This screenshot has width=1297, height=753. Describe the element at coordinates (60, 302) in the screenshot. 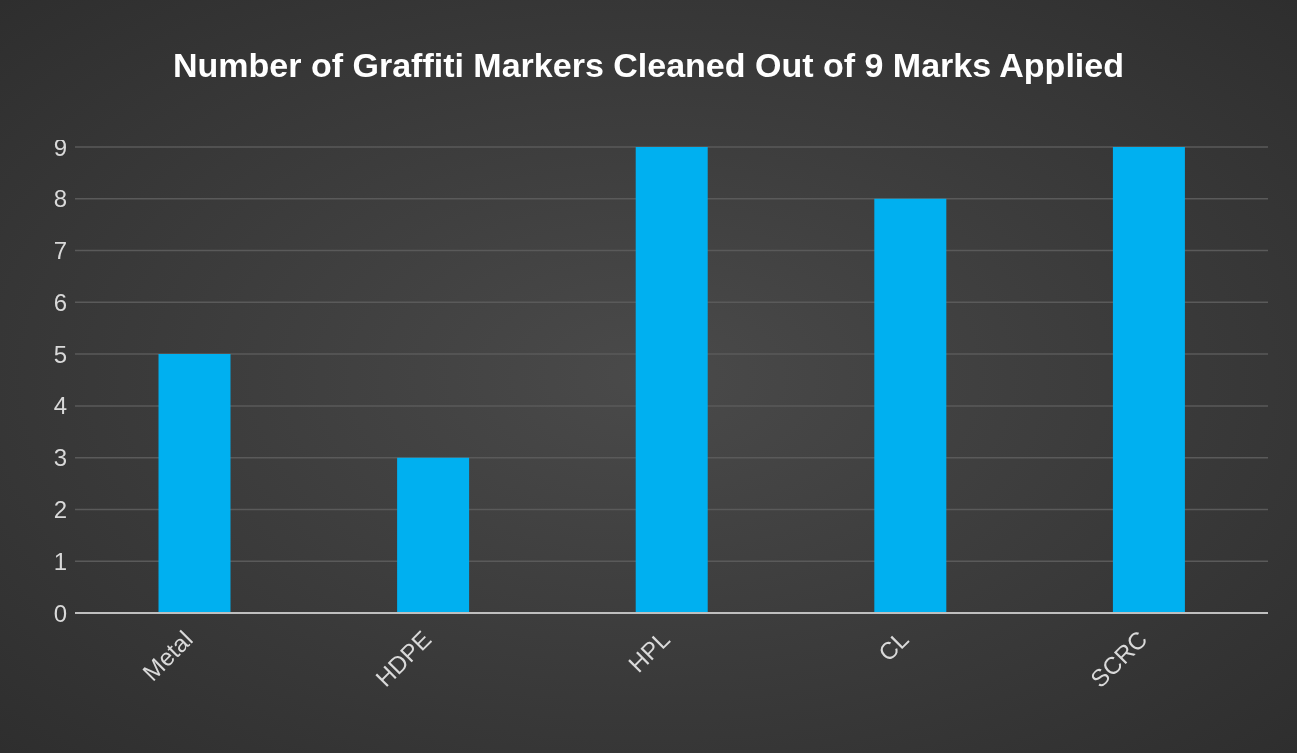

I see `y-tick-label: 6` at that location.